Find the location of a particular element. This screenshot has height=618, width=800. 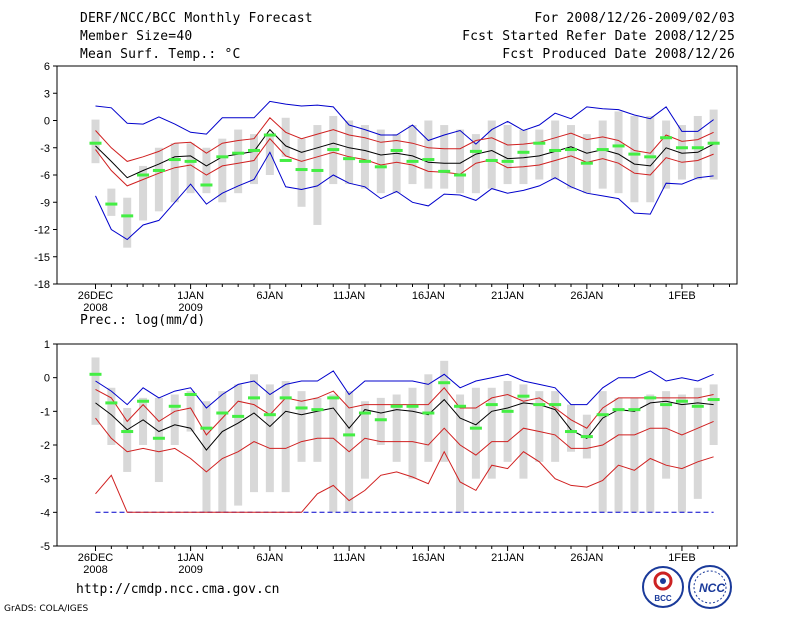

y-tick-label: 6 is located at coordinates (47, 67).